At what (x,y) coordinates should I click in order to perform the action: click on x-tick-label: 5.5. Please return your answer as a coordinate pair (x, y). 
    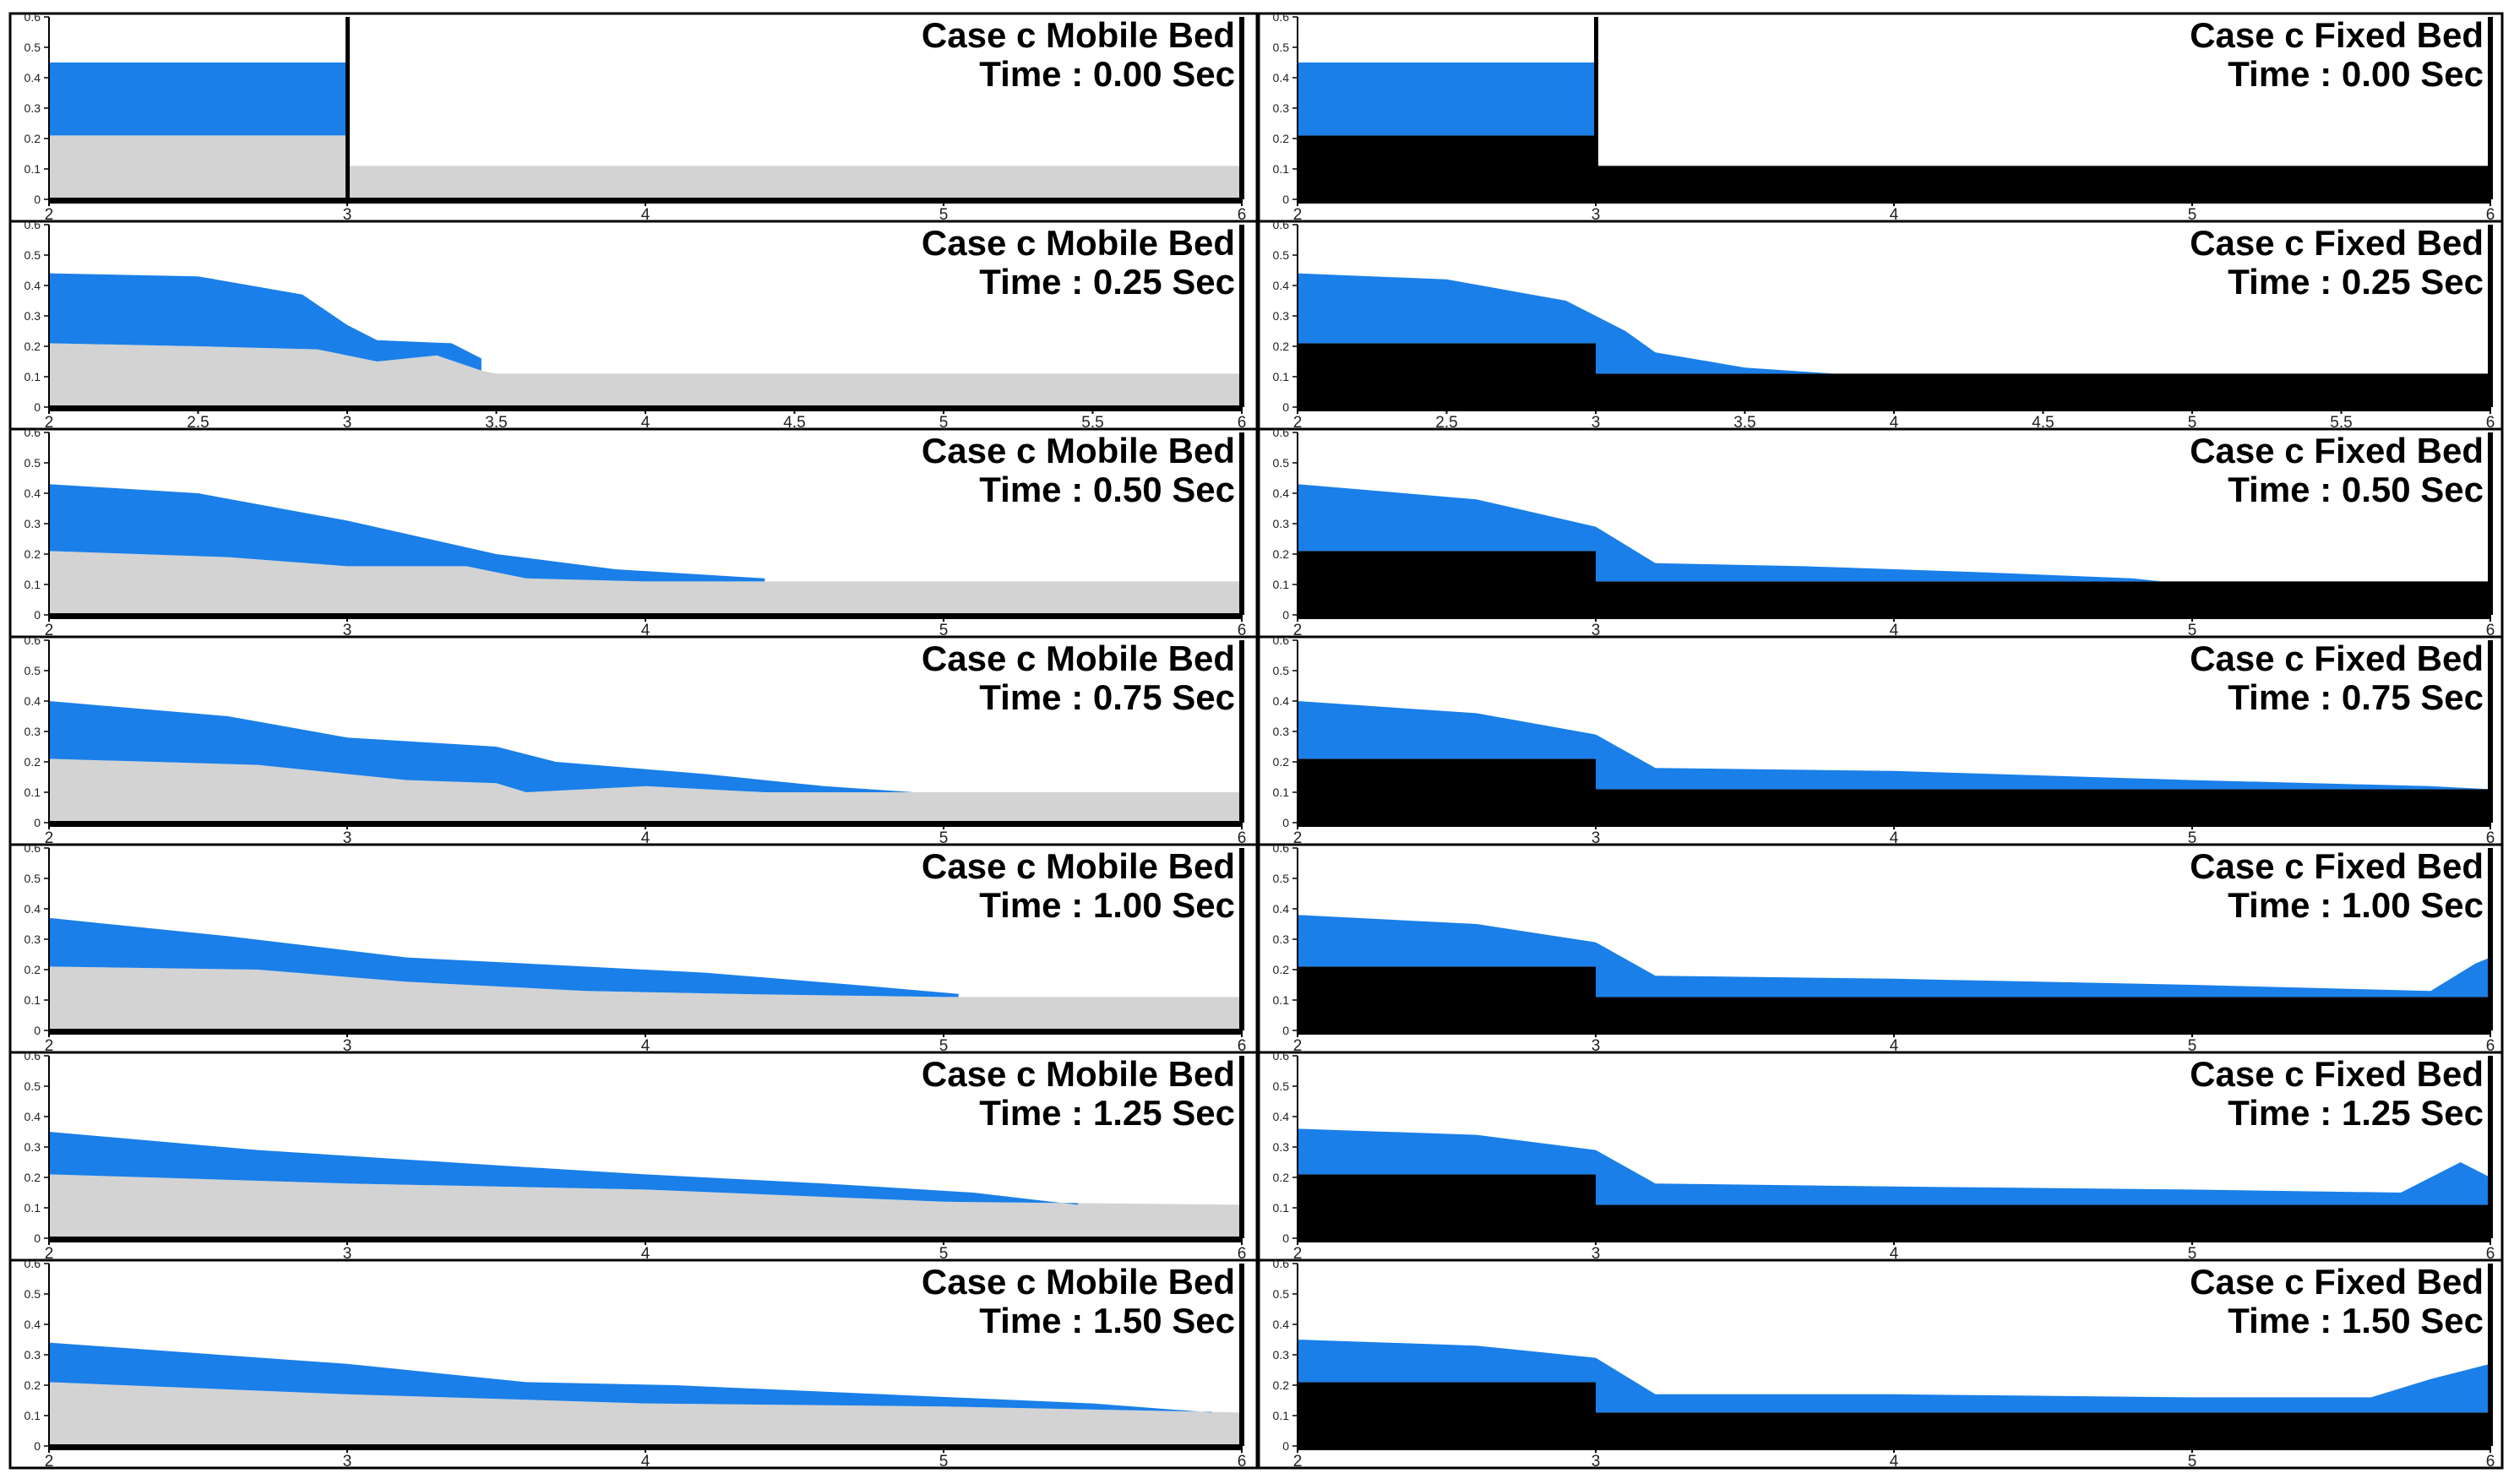
    Looking at the image, I should click on (2341, 423).